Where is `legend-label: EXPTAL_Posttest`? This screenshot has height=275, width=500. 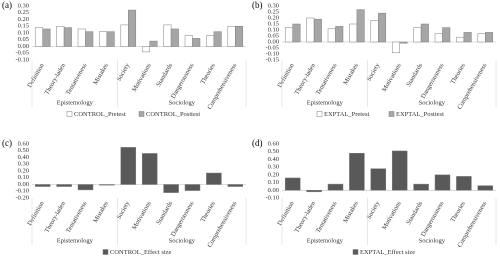
legend-label: EXPTAL_Posttest is located at coordinates (420, 114).